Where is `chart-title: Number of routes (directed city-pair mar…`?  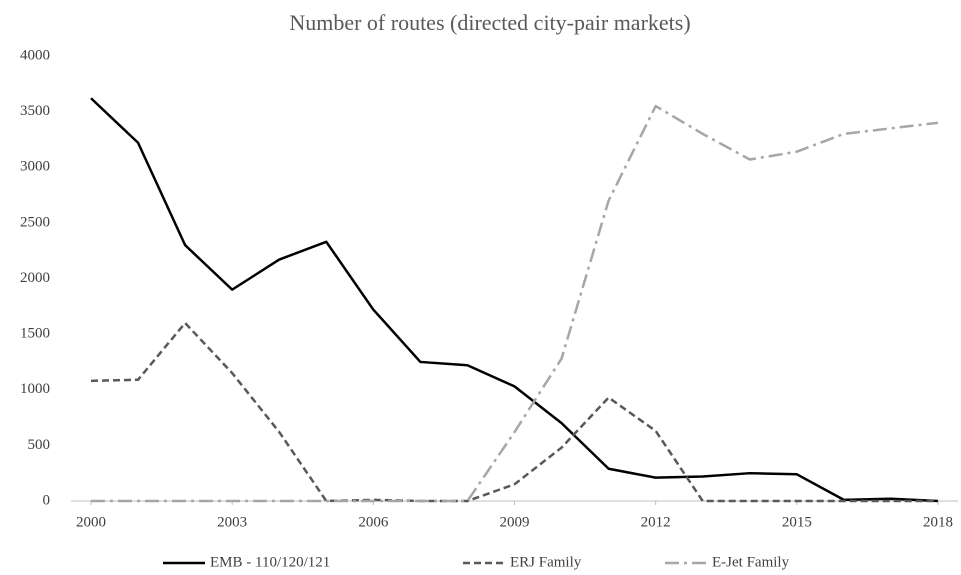
chart-title: Number of routes (directed city-pair mar… is located at coordinates (489, 22).